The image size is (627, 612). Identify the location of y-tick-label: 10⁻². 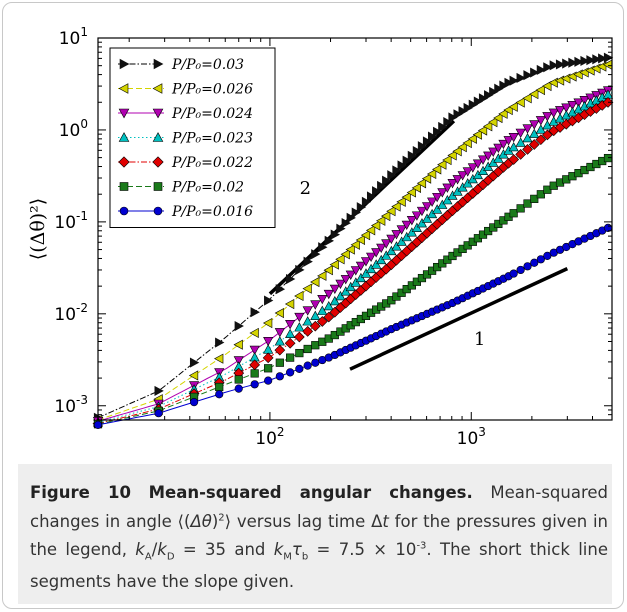
(71, 313).